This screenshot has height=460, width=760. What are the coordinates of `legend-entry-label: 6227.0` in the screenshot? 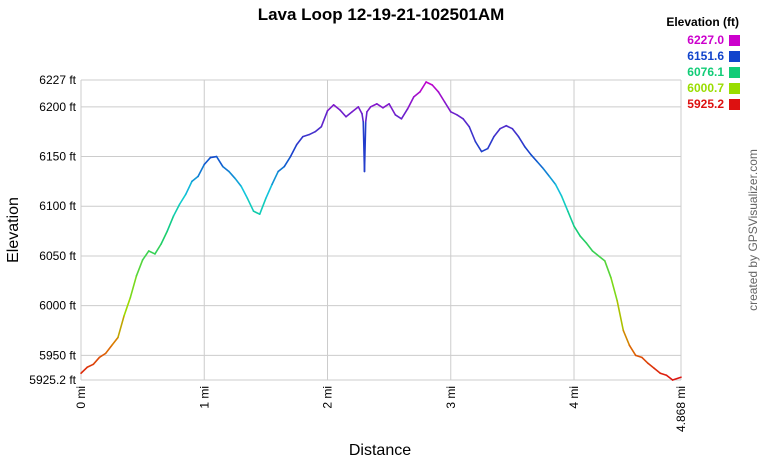 It's located at (705, 40).